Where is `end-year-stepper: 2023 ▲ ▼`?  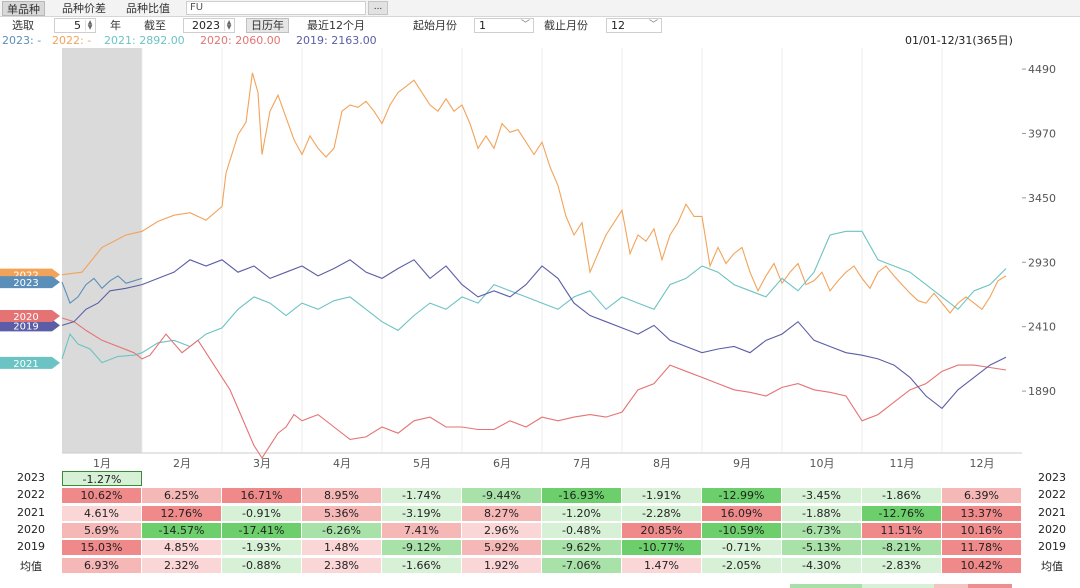 end-year-stepper: 2023 ▲ ▼ is located at coordinates (209, 25).